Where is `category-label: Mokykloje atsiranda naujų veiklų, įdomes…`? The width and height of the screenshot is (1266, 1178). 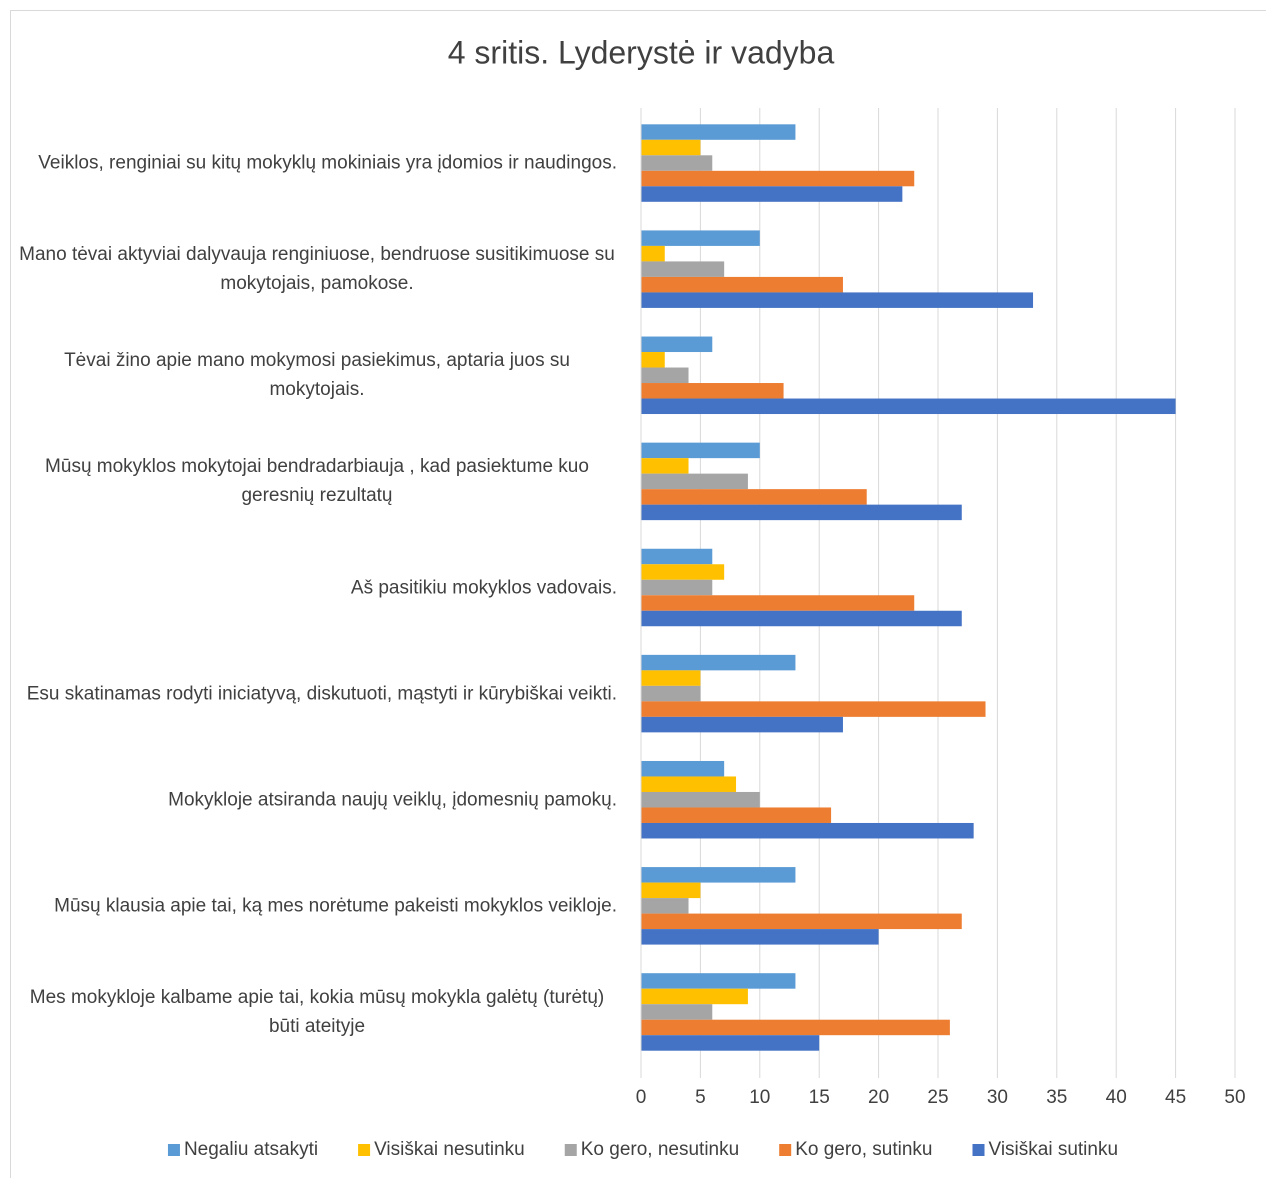
category-label: Mokykloje atsiranda naujų veiklų, įdomes… is located at coordinates (317, 799).